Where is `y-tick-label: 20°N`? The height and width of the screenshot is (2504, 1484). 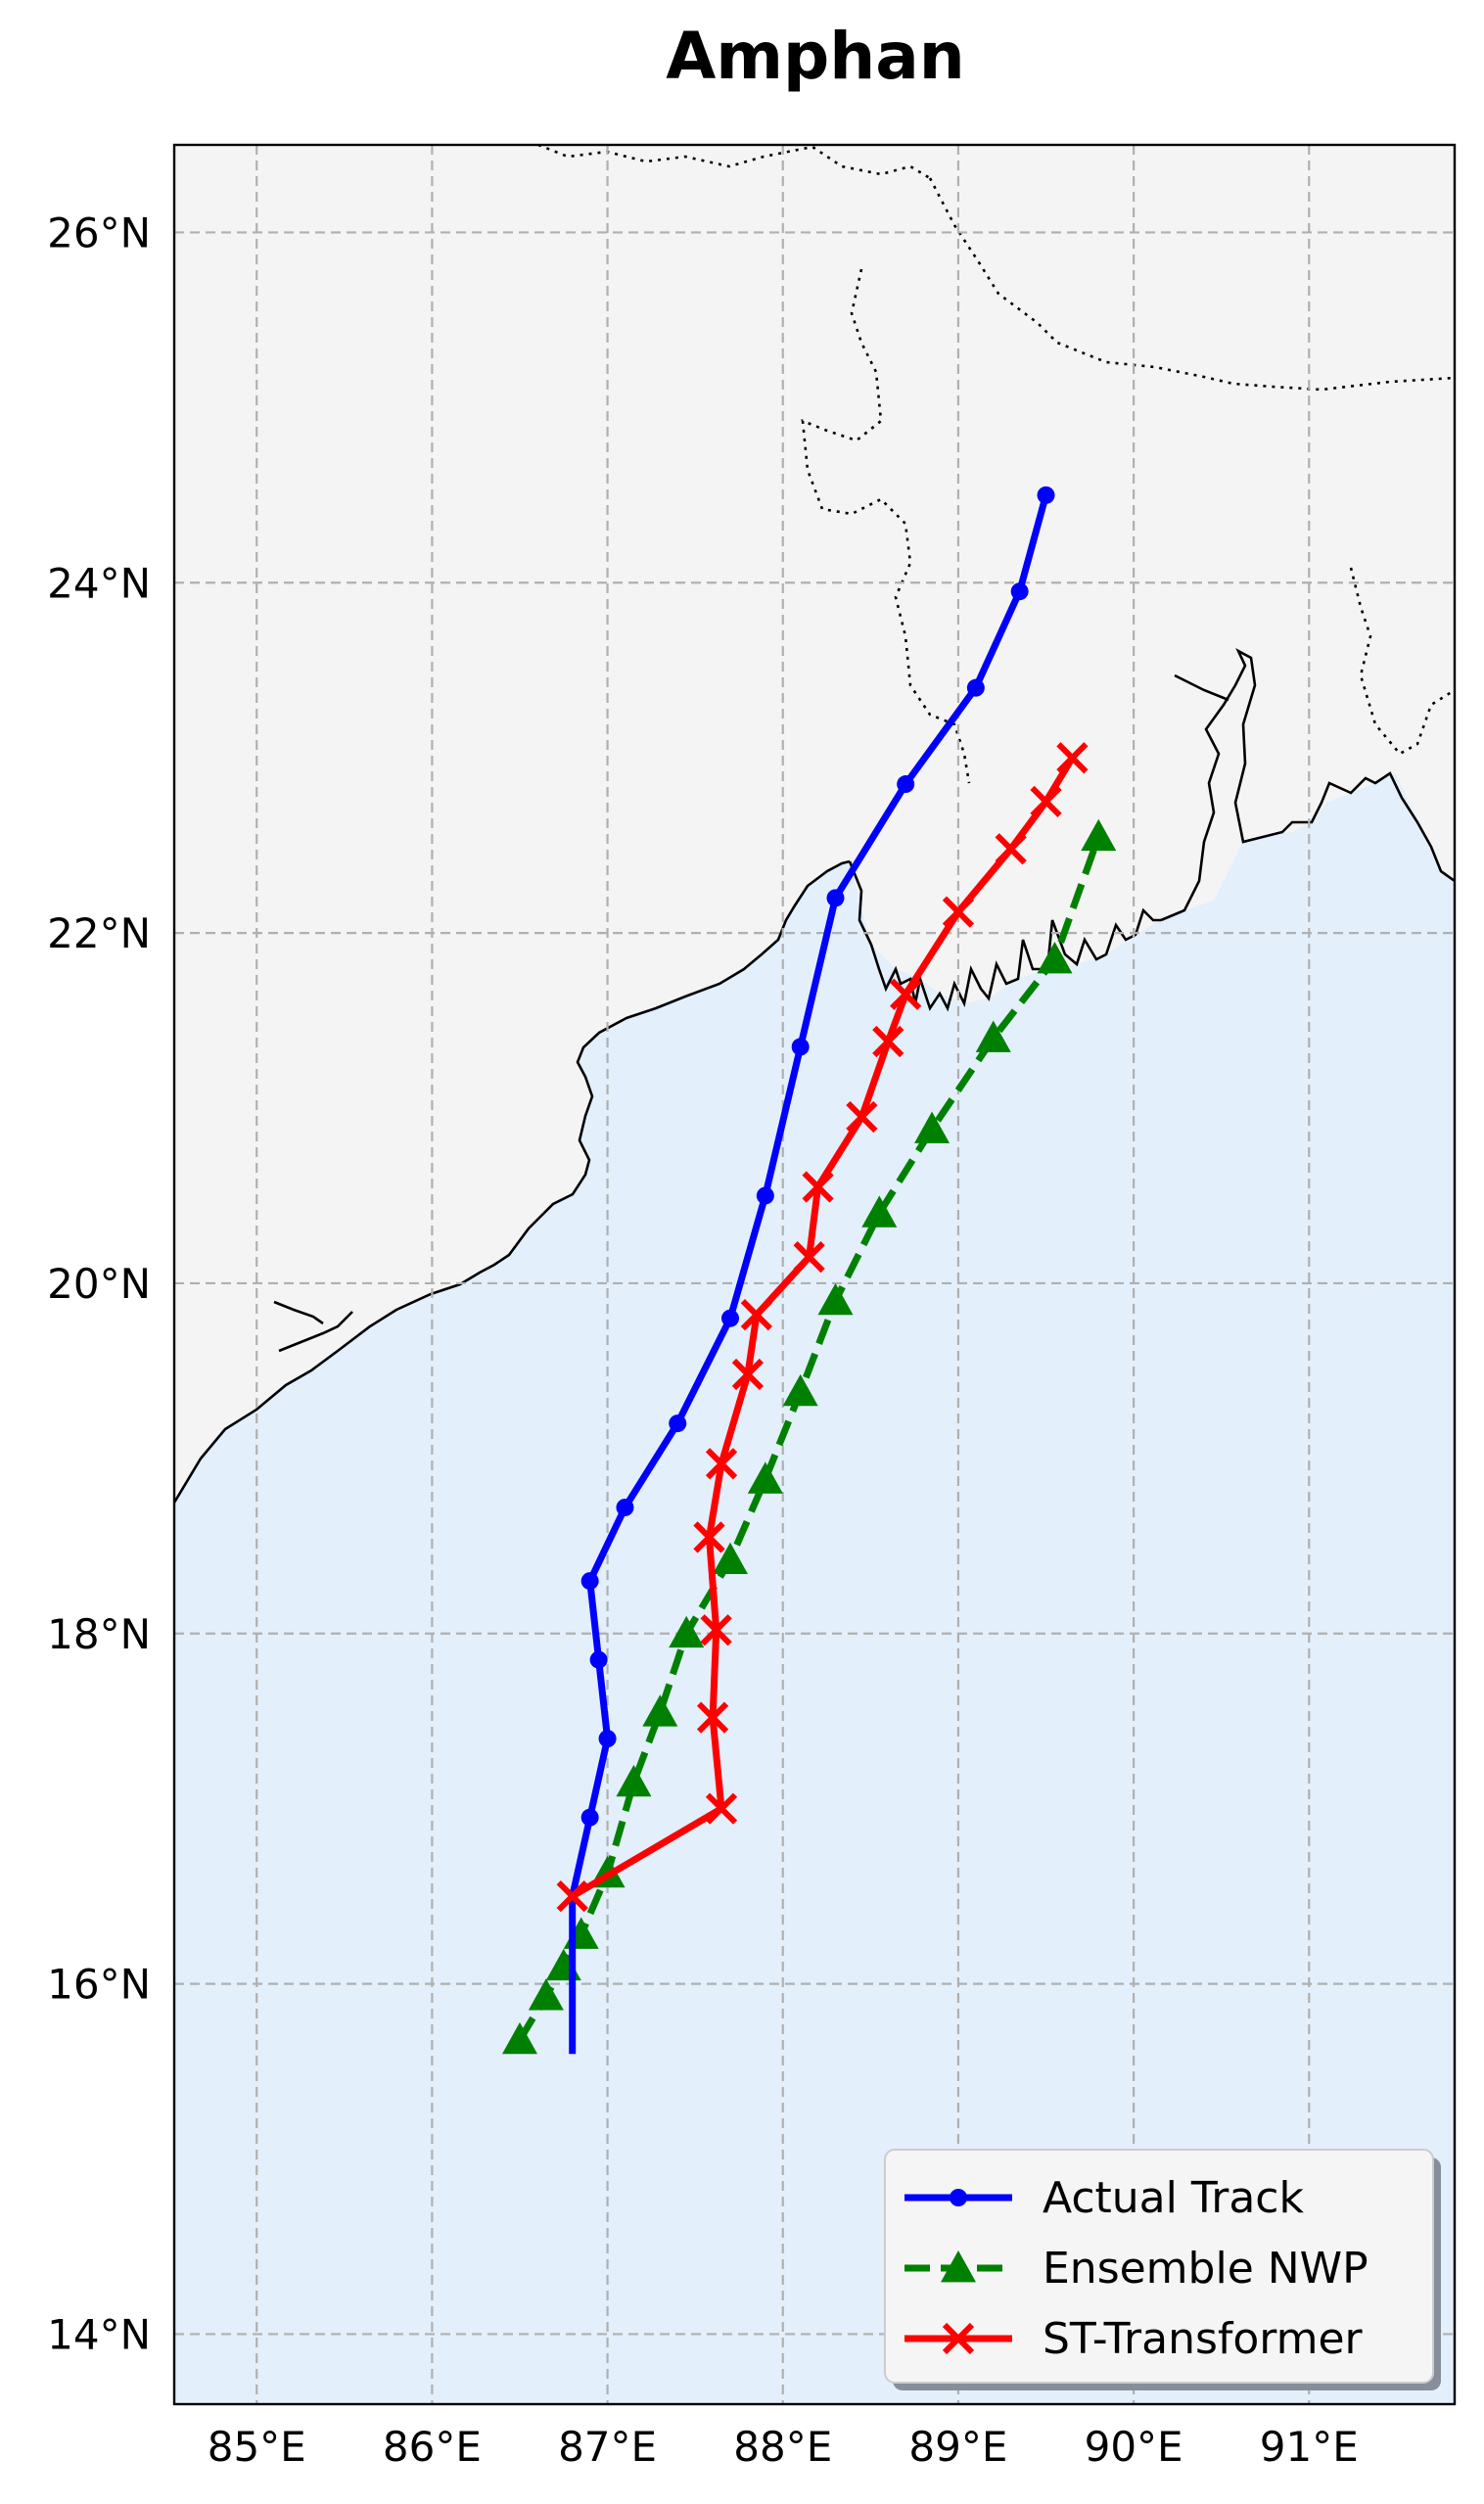
y-tick-label: 20°N is located at coordinates (99, 1284).